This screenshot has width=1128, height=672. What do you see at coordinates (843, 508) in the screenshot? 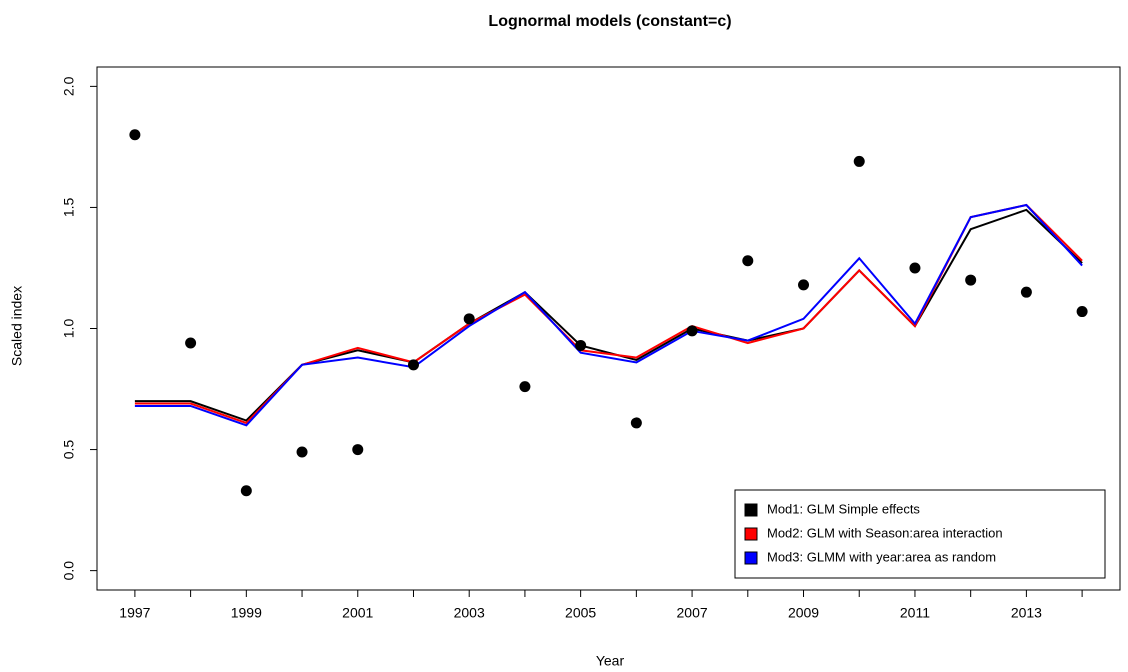
I see `legend-label: Mod1: GLM Simple effects` at bounding box center [843, 508].